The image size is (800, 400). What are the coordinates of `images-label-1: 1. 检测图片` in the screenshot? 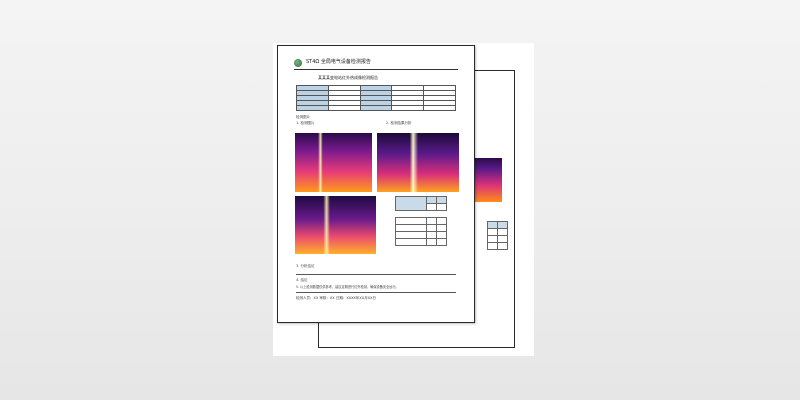 It's located at (305, 123).